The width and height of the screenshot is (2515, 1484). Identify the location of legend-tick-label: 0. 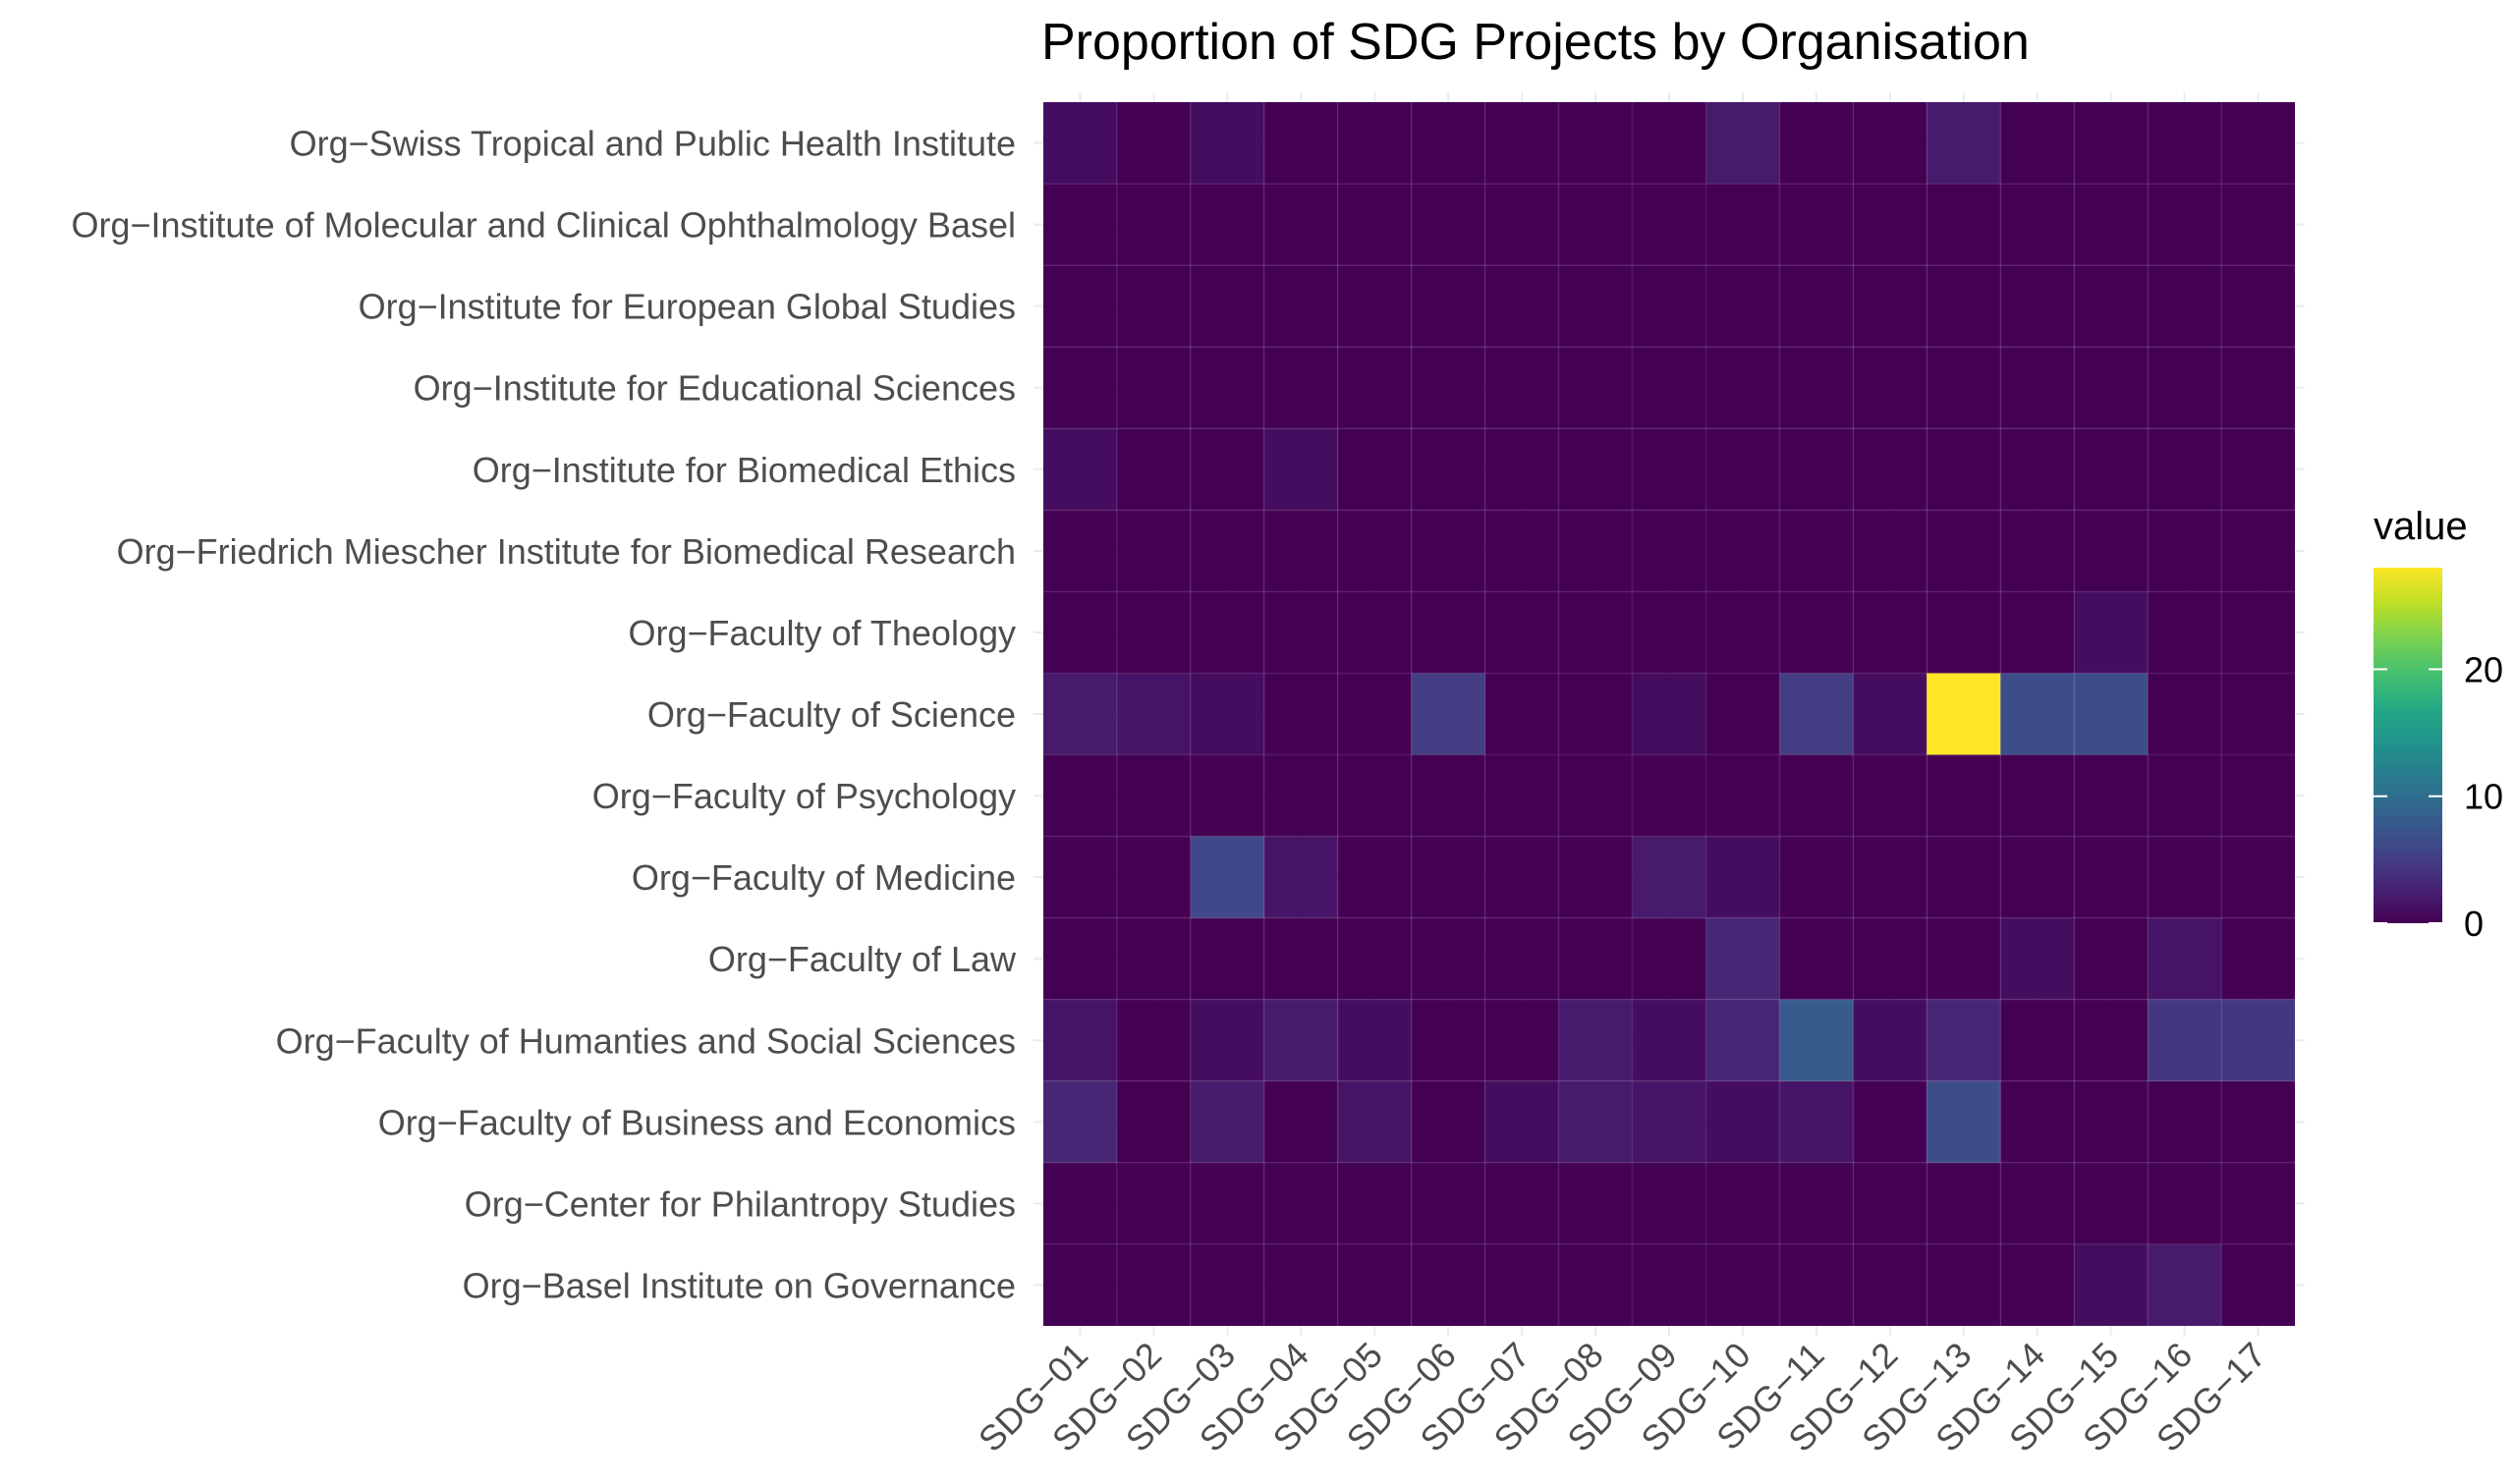
(2474, 924).